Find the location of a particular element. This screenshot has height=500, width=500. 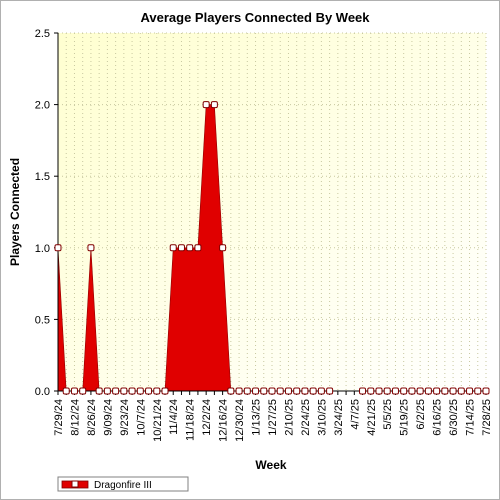

x-tick-label: 7/28/25 is located at coordinates (487, 417).